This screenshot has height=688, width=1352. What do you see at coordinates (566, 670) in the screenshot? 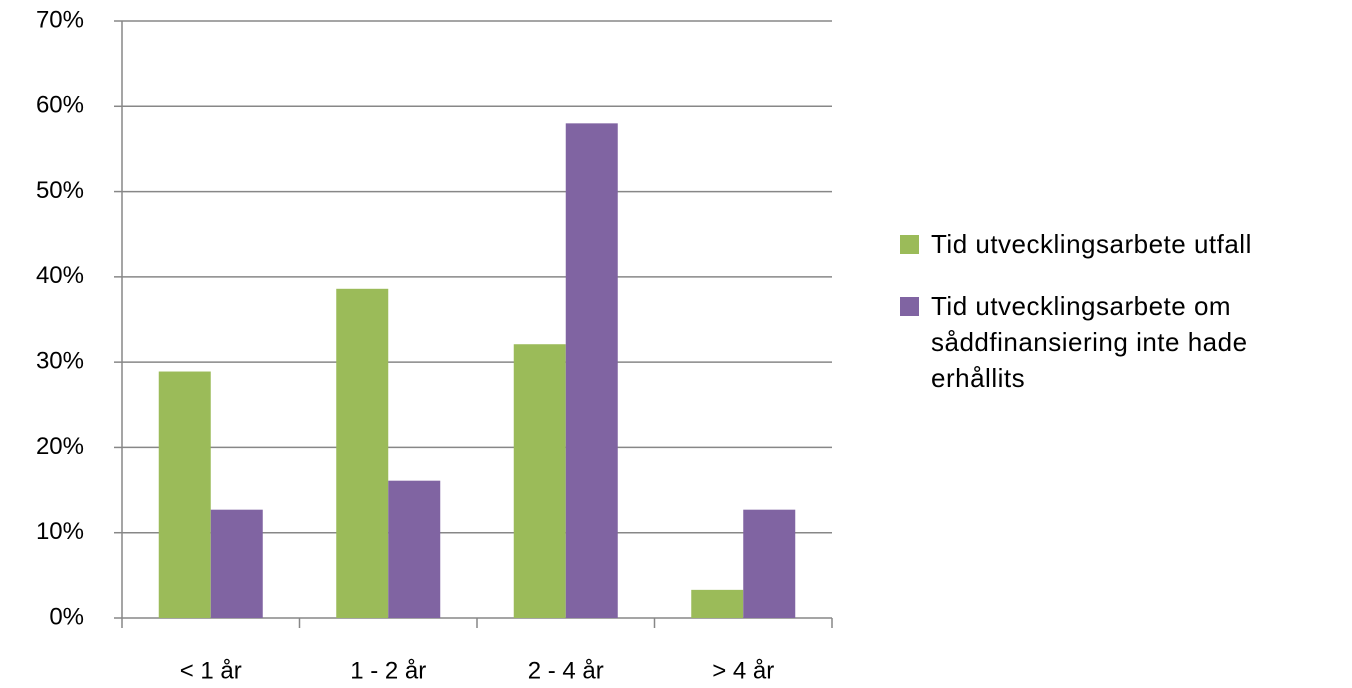
I see `x-tick-label: 2 - 4 år` at bounding box center [566, 670].